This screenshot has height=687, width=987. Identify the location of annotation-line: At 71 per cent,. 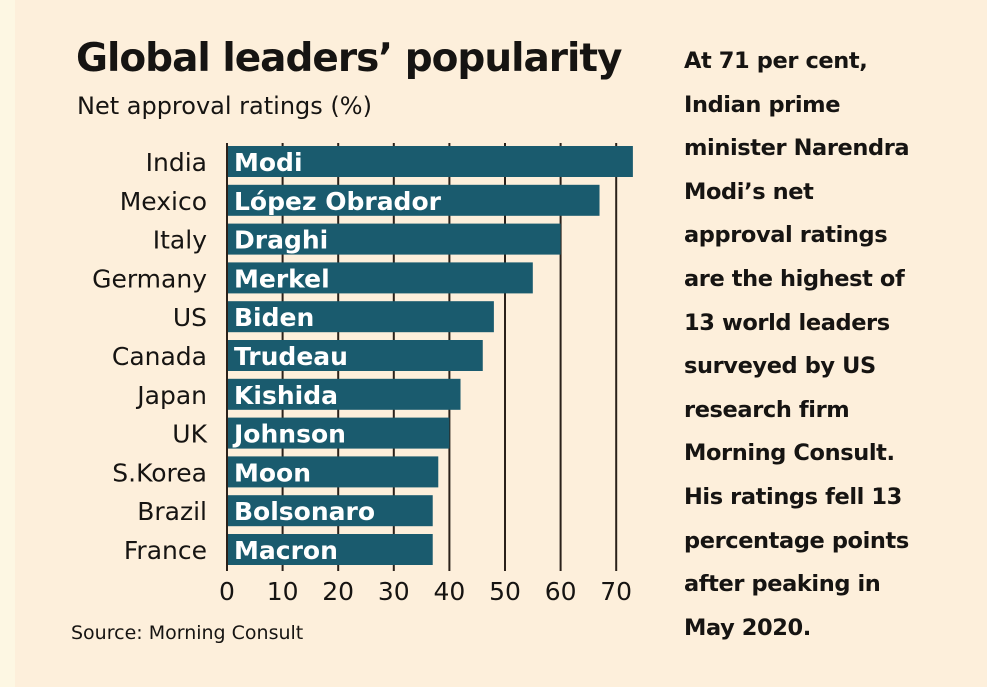
(776, 61).